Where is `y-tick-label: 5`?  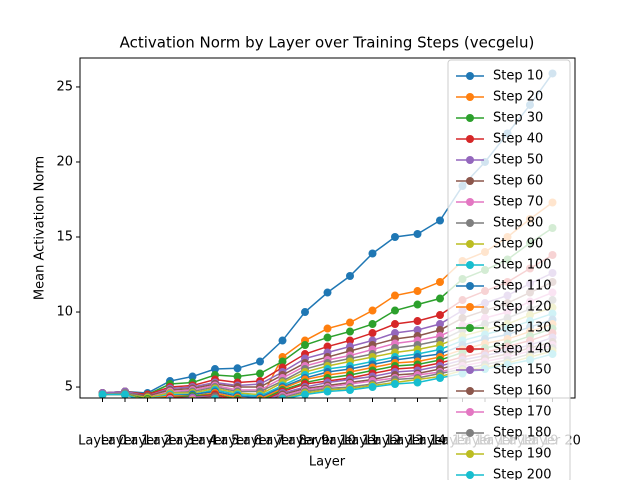 y-tick-label: 5 is located at coordinates (69, 387).